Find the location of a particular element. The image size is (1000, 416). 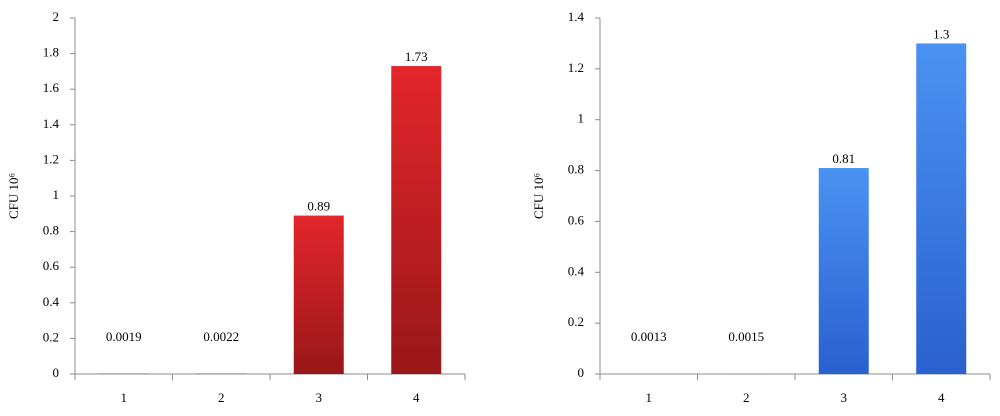

data-label: 0.0019 is located at coordinates (124, 336).